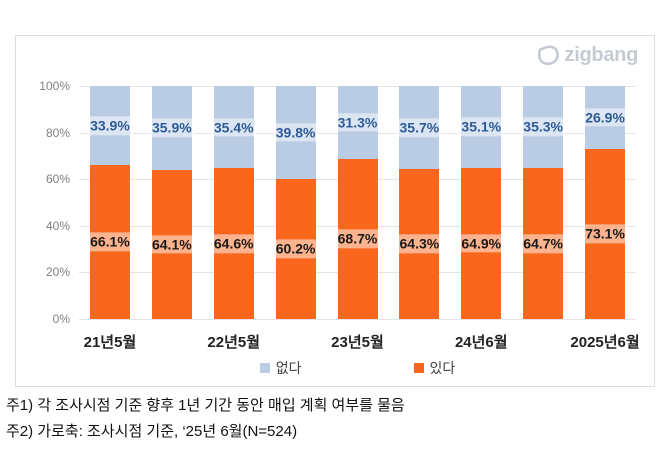  What do you see at coordinates (171, 244) in the screenshot?
I see `data-label-yes: 64.1%` at bounding box center [171, 244].